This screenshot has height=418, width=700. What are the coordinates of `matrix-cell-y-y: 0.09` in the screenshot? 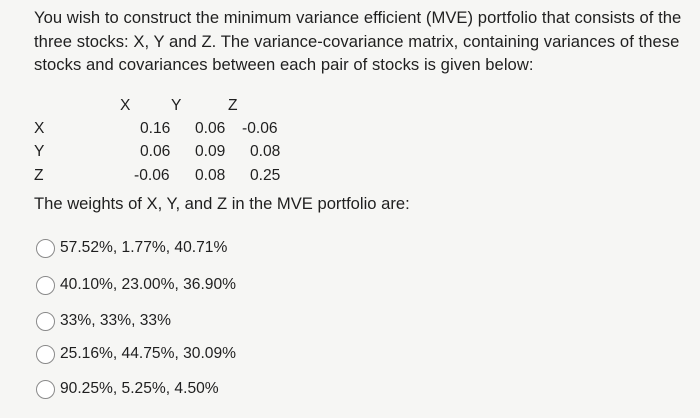 It's located at (210, 151).